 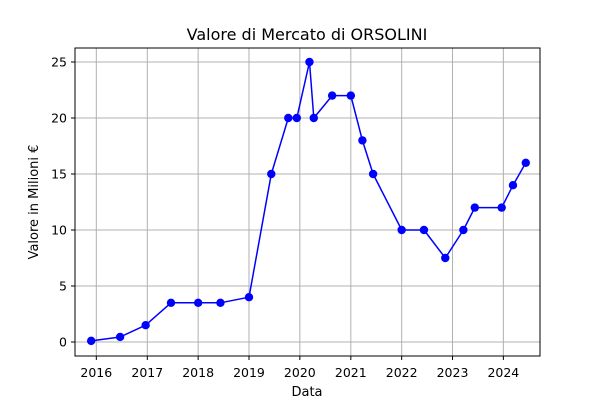 What do you see at coordinates (249, 372) in the screenshot?
I see `x-tick-label: 2019` at bounding box center [249, 372].